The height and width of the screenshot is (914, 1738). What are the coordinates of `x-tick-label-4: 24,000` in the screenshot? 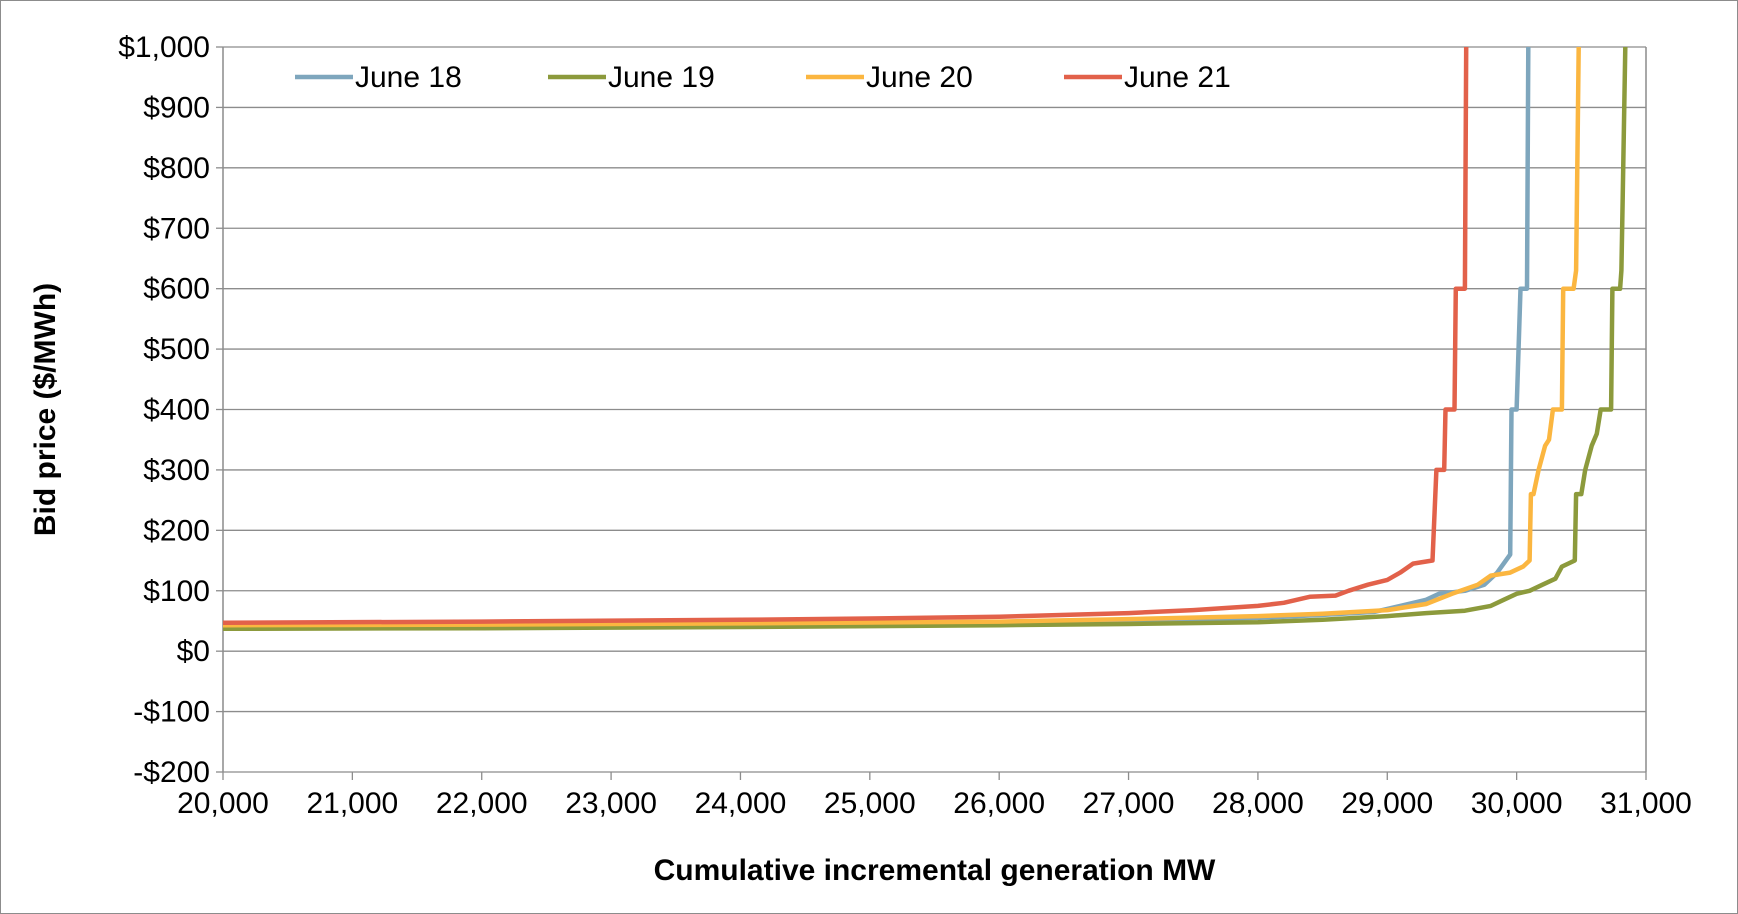 It's located at (741, 803).